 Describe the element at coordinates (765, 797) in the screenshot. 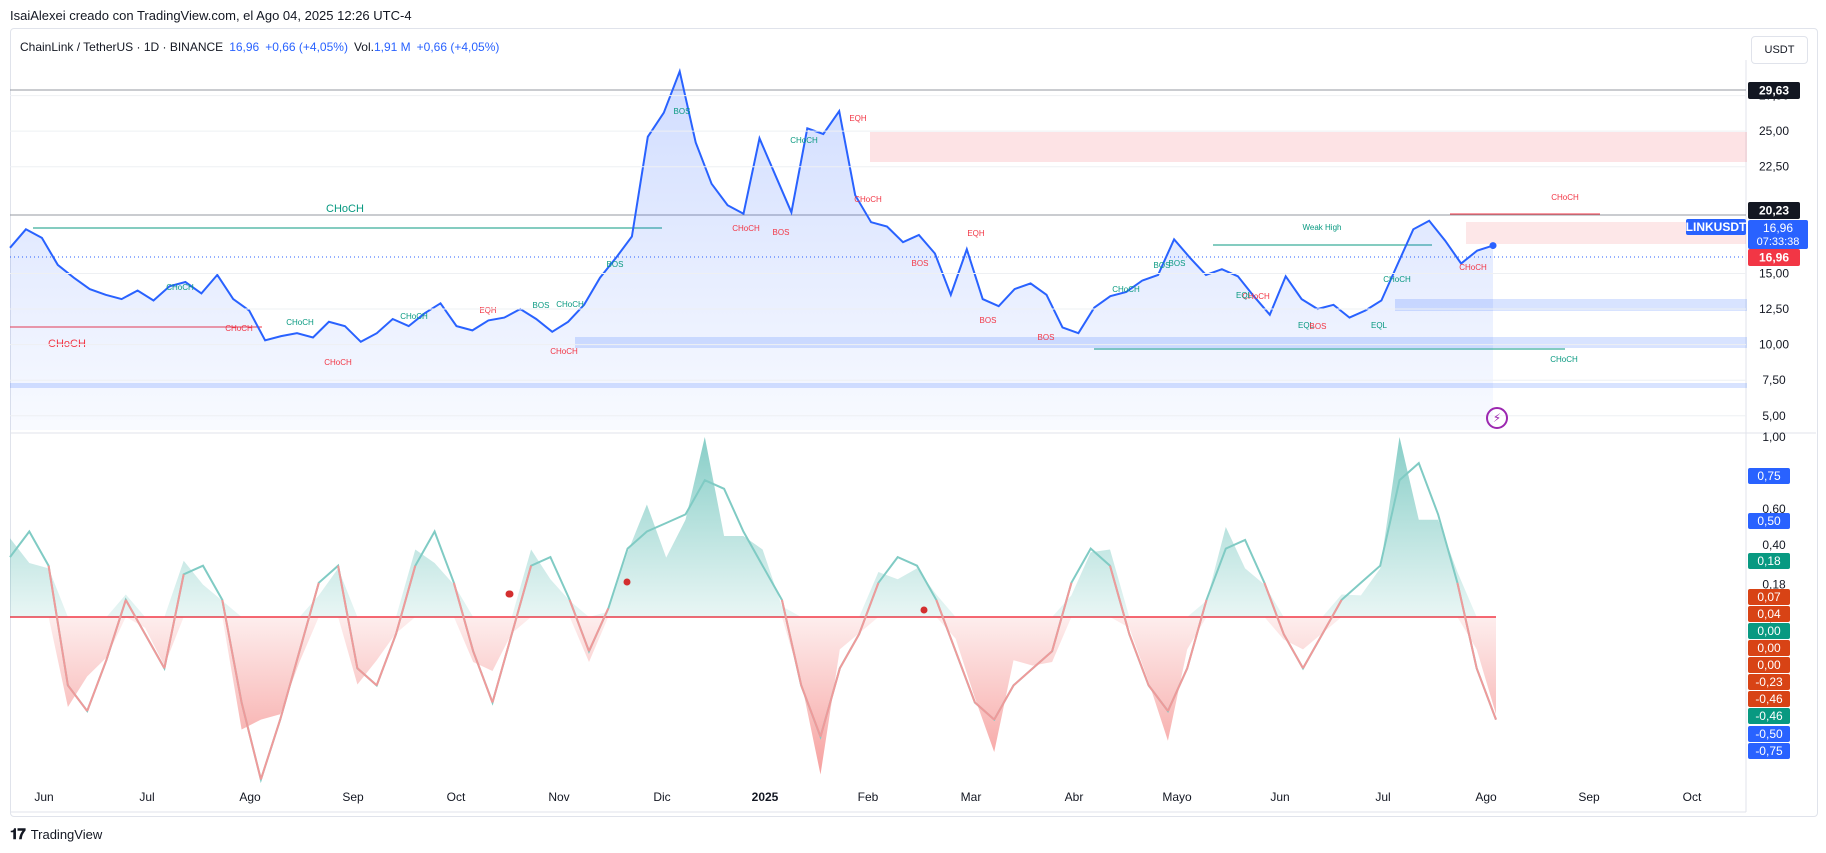

I see `time-tick-label: 2025` at that location.